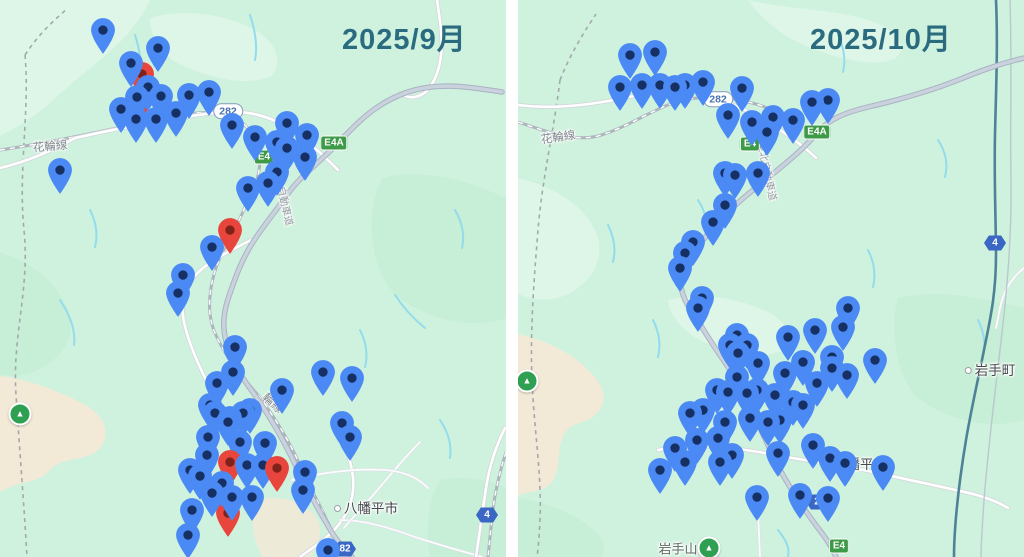 The width and height of the screenshot is (1024, 557). What do you see at coordinates (404, 40) in the screenshot?
I see `map-title-september: 2025/9月` at bounding box center [404, 40].